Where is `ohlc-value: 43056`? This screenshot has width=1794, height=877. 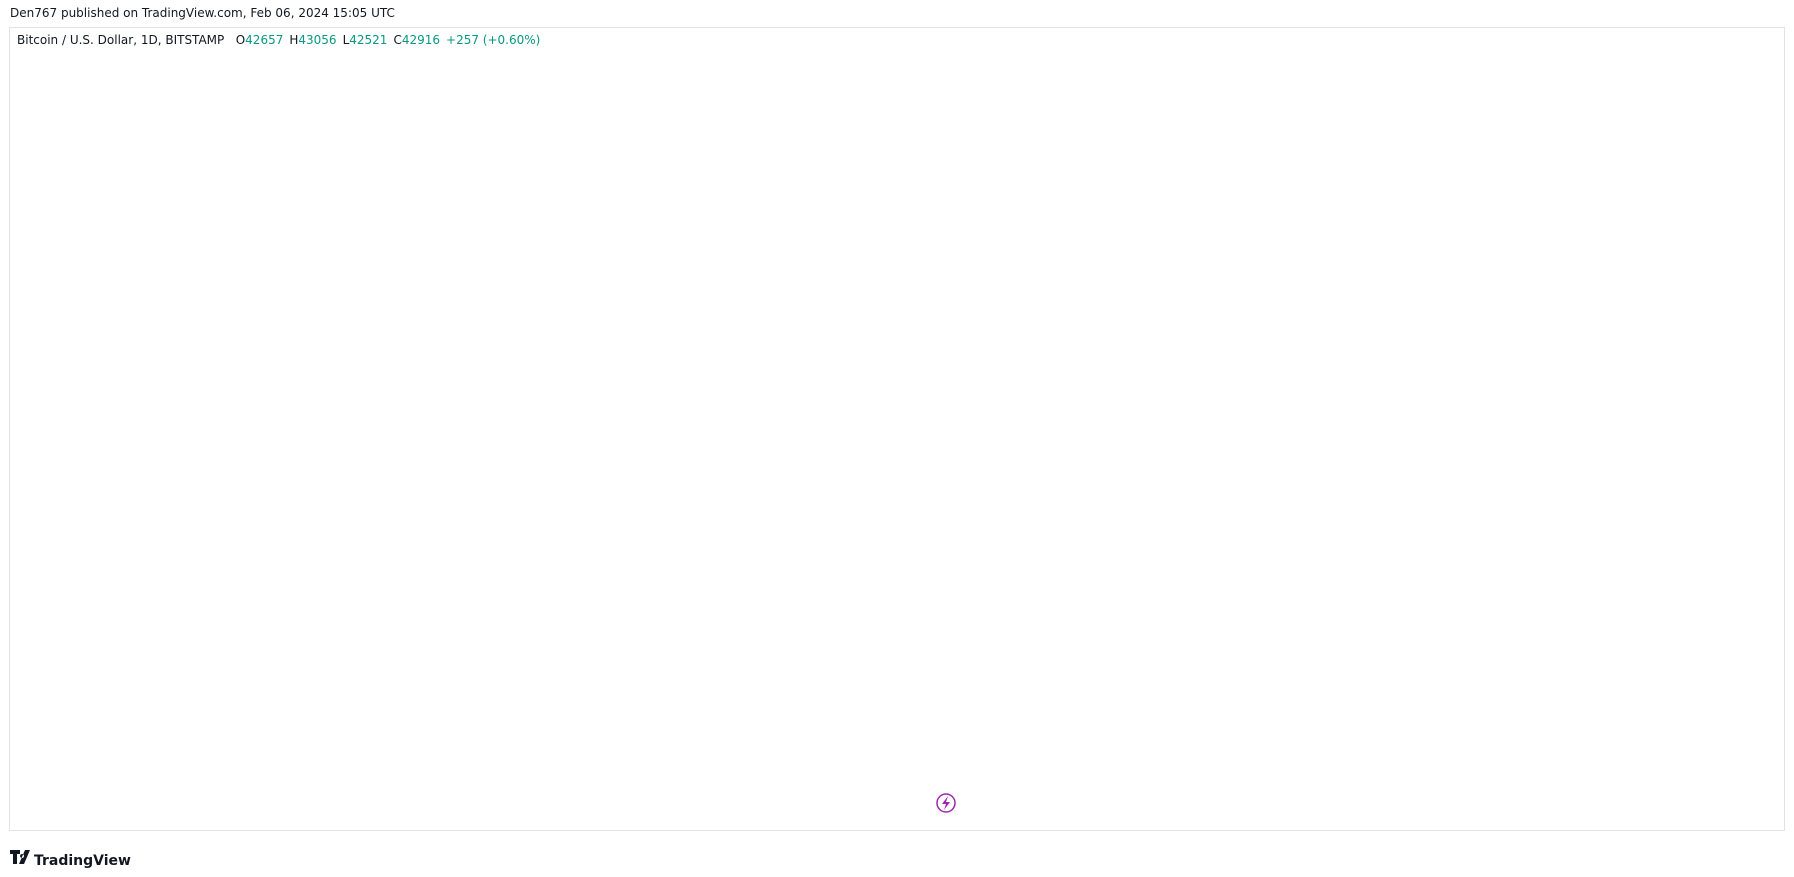
ohlc-value: 43056 is located at coordinates (317, 40).